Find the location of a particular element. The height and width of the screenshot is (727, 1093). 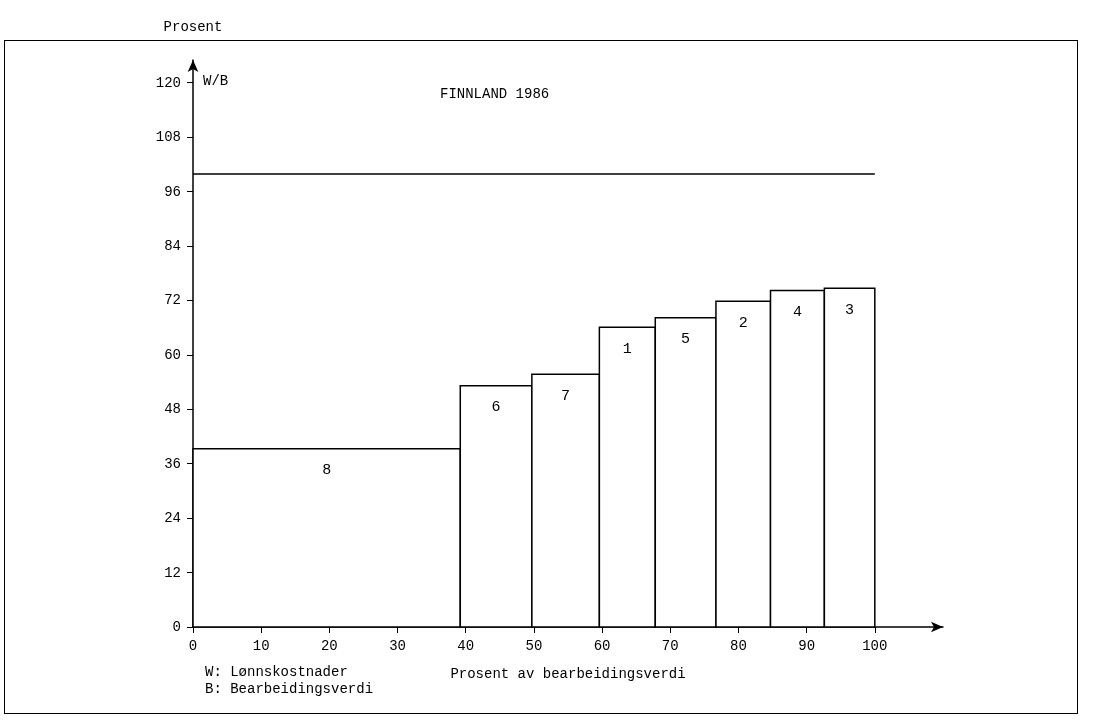

annotation: 1 is located at coordinates (627, 349).